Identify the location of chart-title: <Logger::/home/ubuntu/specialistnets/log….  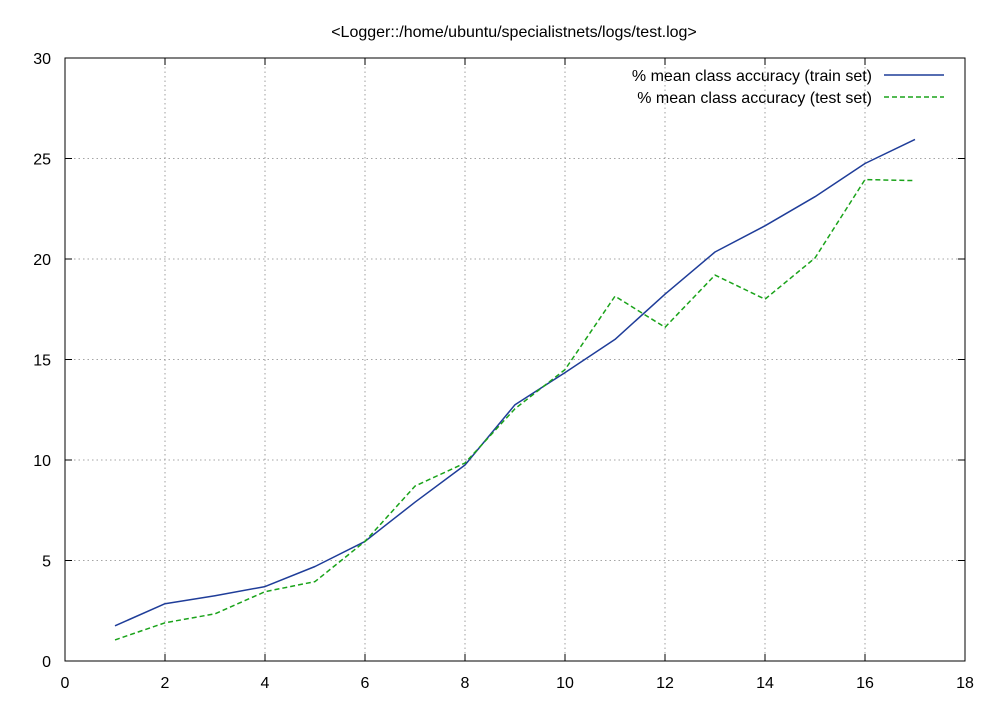
(514, 32).